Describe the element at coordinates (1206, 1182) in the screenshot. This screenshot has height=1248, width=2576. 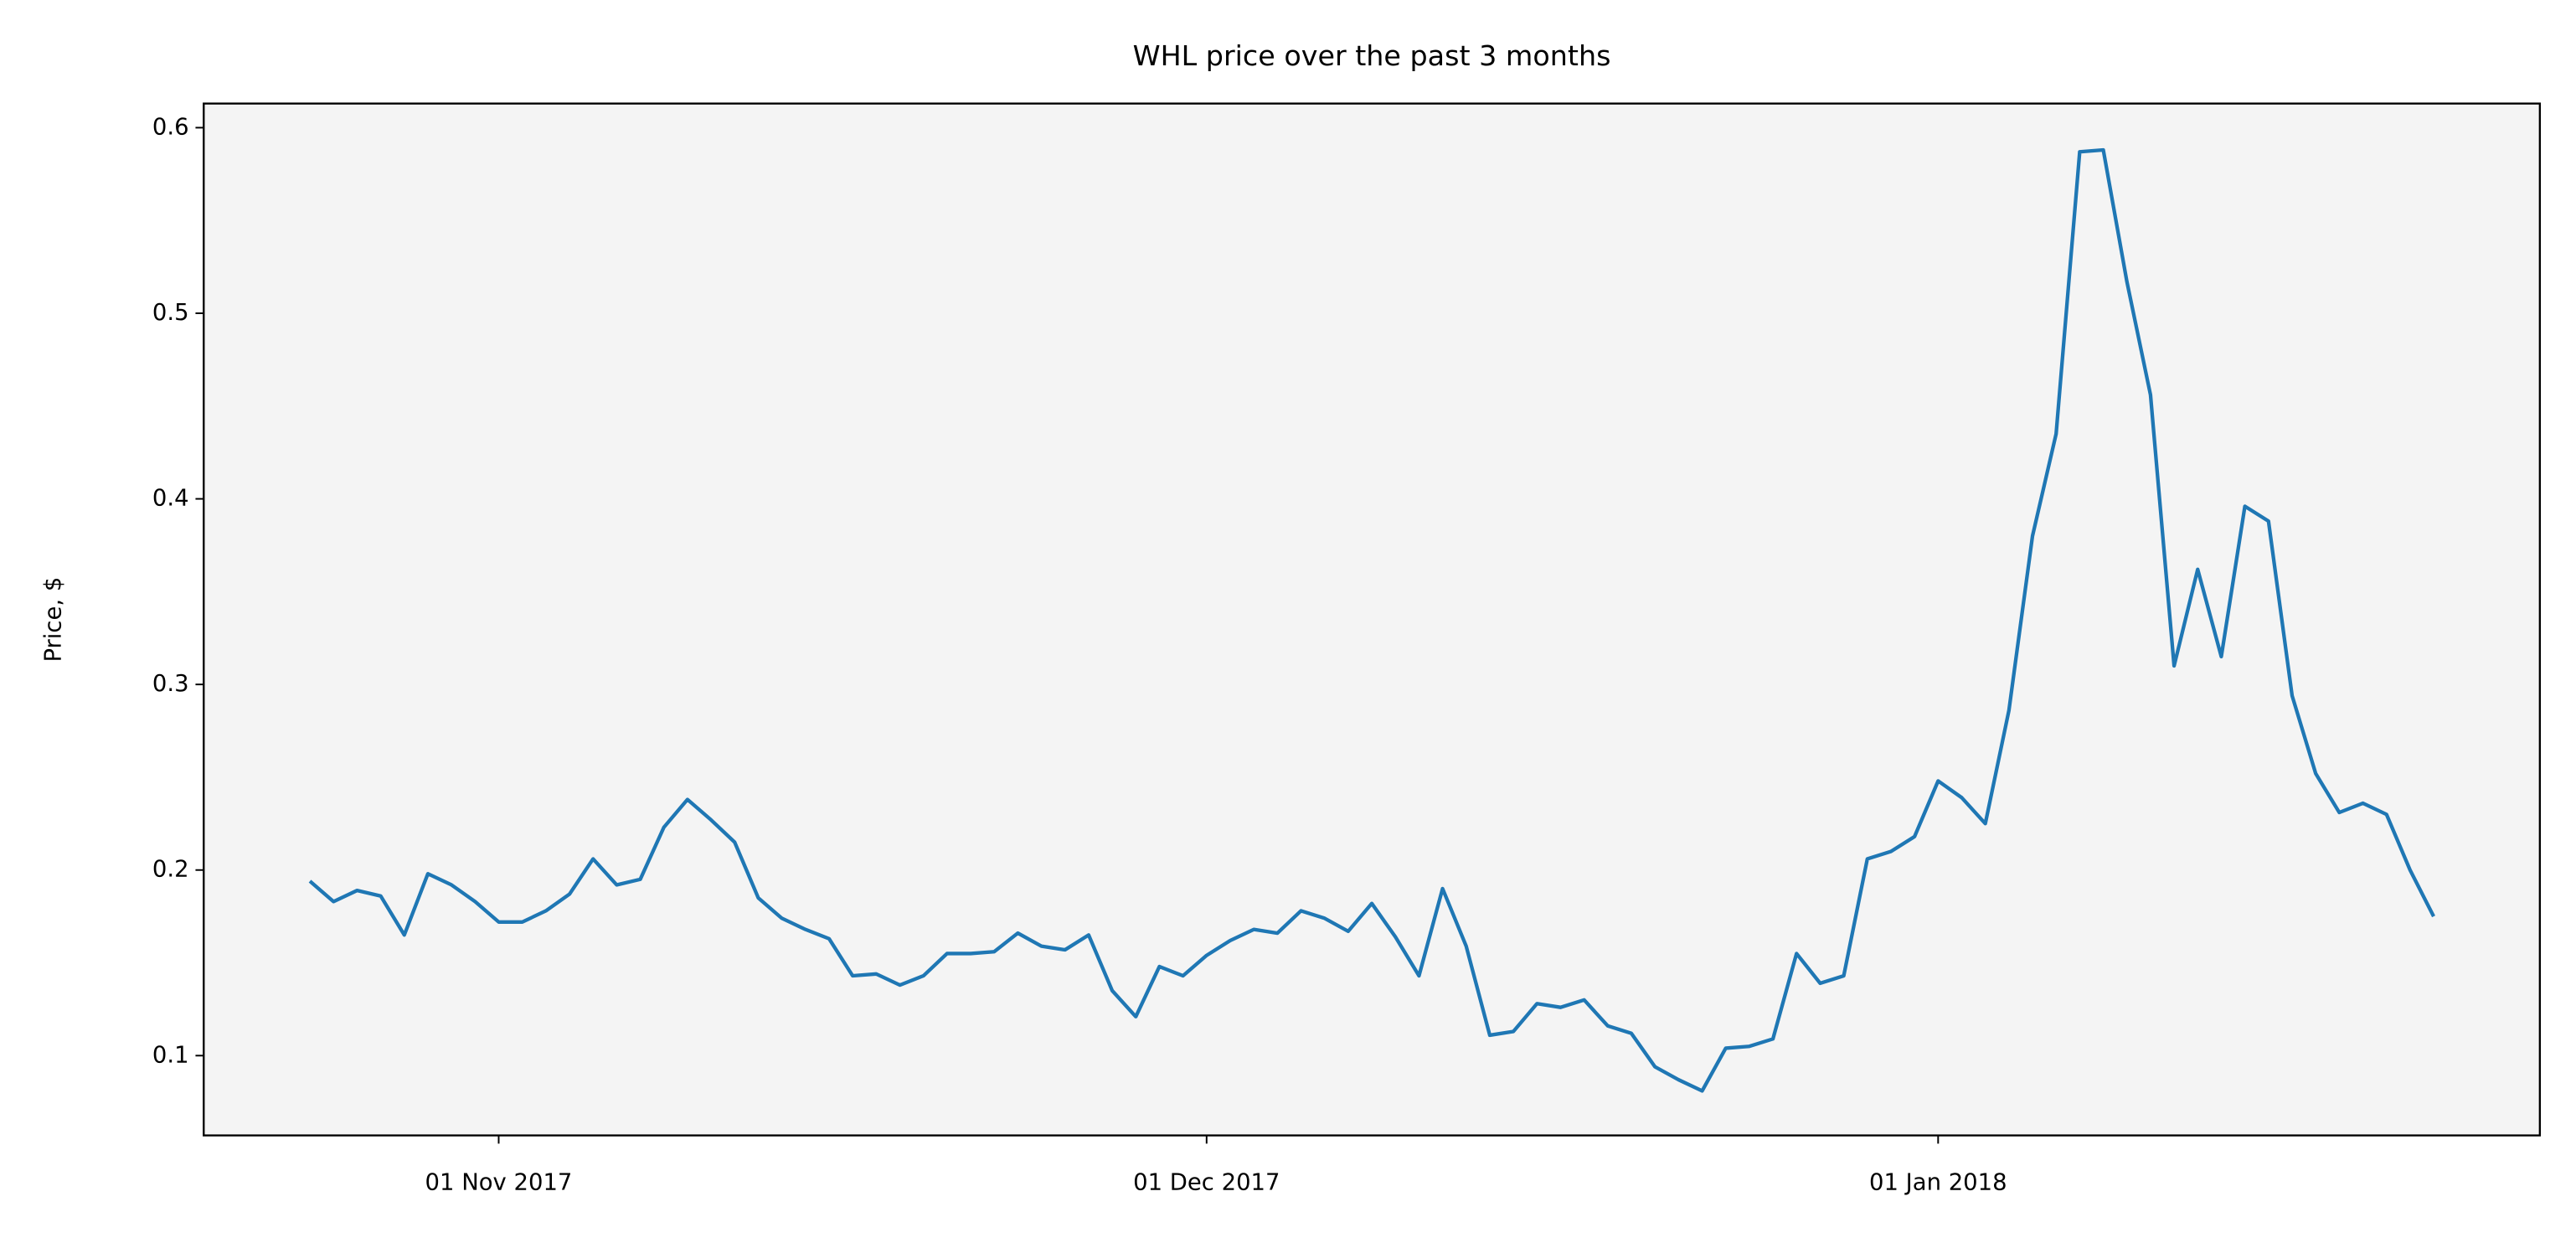
I see `x-tick-label: 01 Dec 2017` at that location.